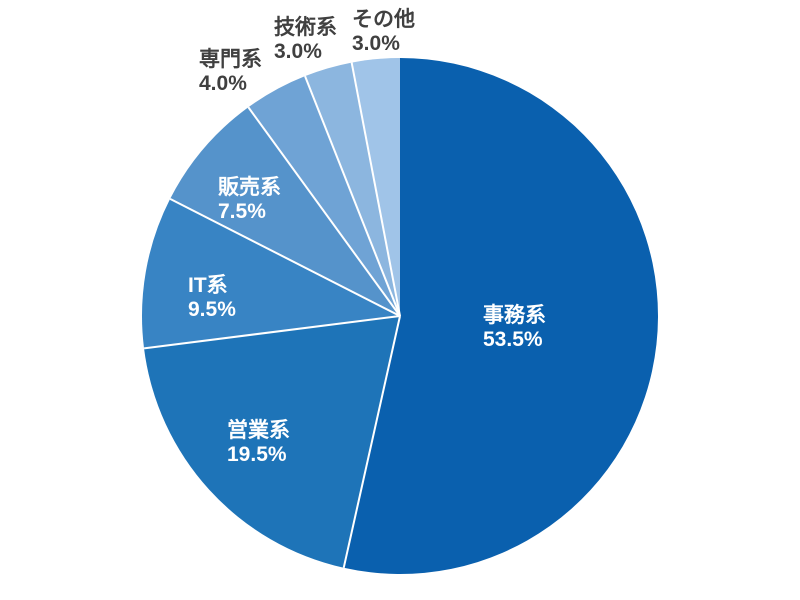 The image size is (800, 600). Describe the element at coordinates (257, 454) in the screenshot. I see `pie-label-percent-2: 19.5%` at that location.